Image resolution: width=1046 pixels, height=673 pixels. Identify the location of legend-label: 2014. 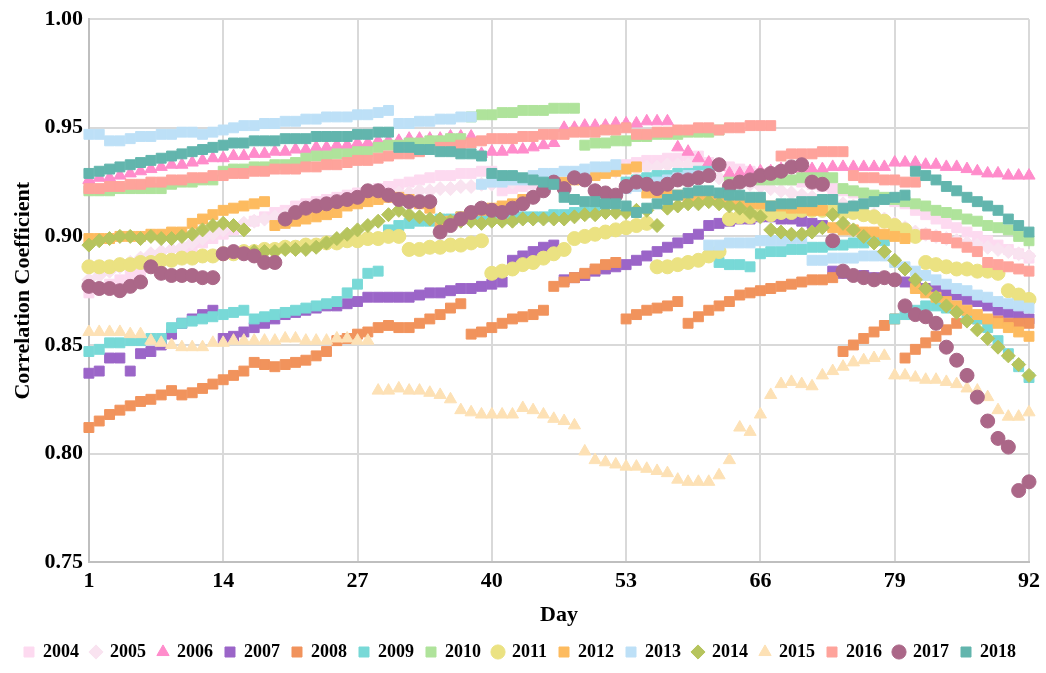
(730, 650).